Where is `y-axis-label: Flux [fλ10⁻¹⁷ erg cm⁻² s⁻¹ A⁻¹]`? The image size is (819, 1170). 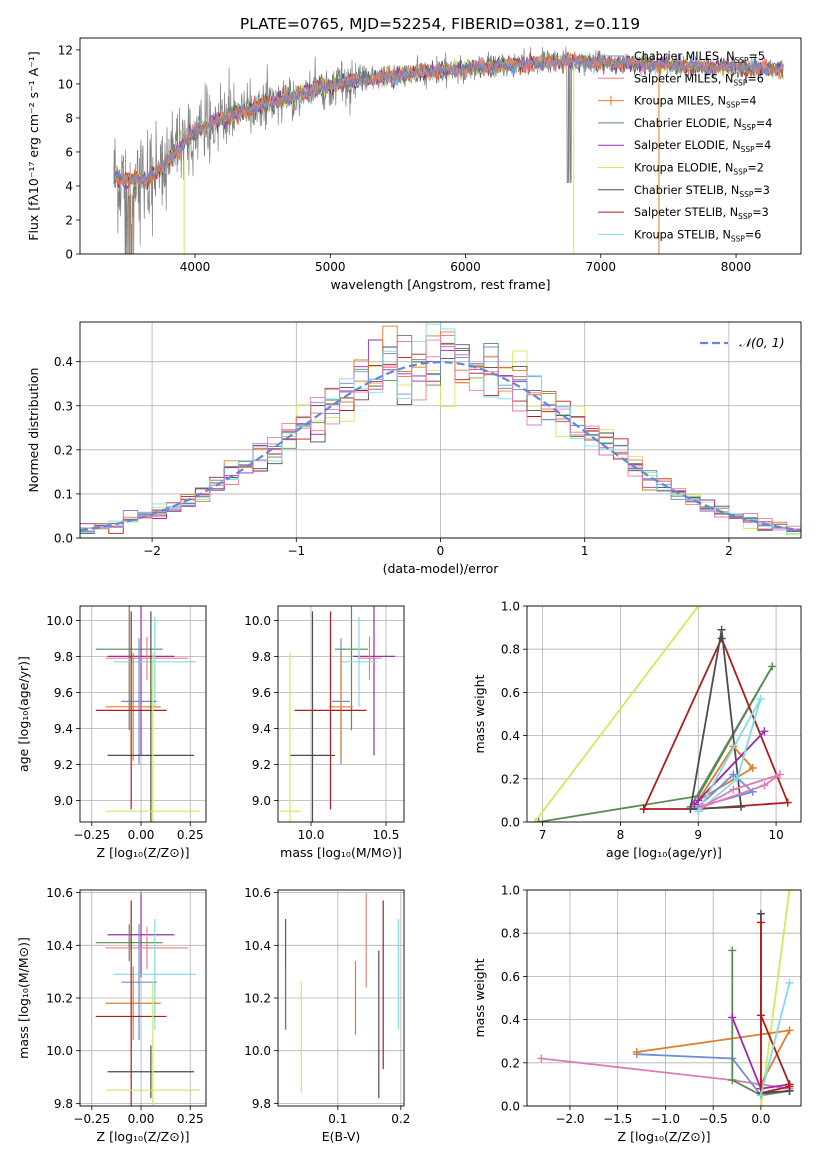
y-axis-label: Flux [fλ10⁻¹⁷ erg cm⁻² s⁻¹ A⁻¹] is located at coordinates (33, 145).